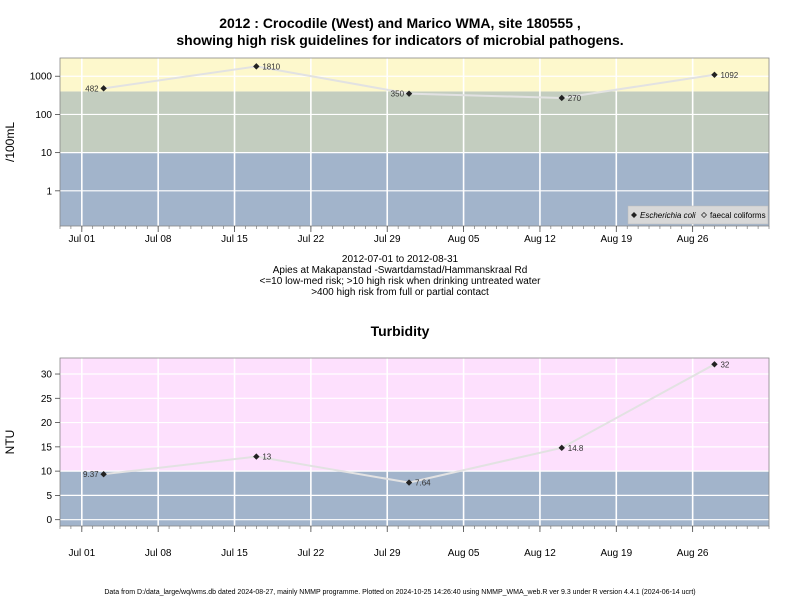  I want to click on date-range: 2012-07-01 to 2012-08-31, so click(400, 259).